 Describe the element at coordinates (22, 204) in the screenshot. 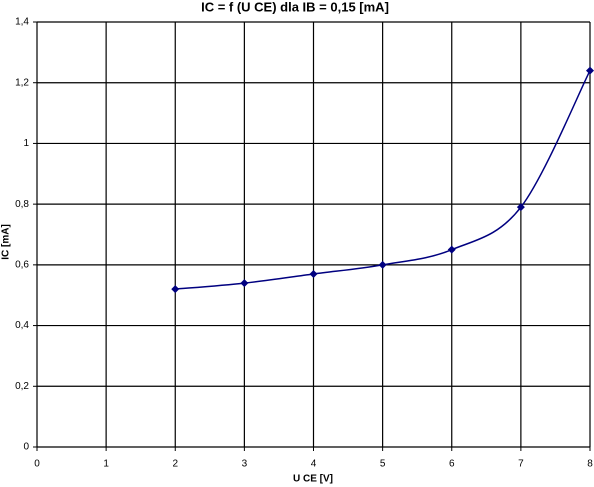

I see `y-tick-label: 0,8` at that location.